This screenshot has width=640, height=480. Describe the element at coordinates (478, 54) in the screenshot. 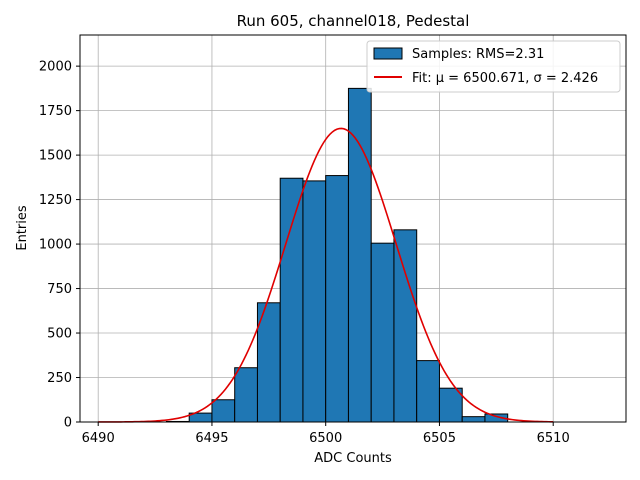

I see `legend-label-samples: Samples: RMS=2.31` at that location.